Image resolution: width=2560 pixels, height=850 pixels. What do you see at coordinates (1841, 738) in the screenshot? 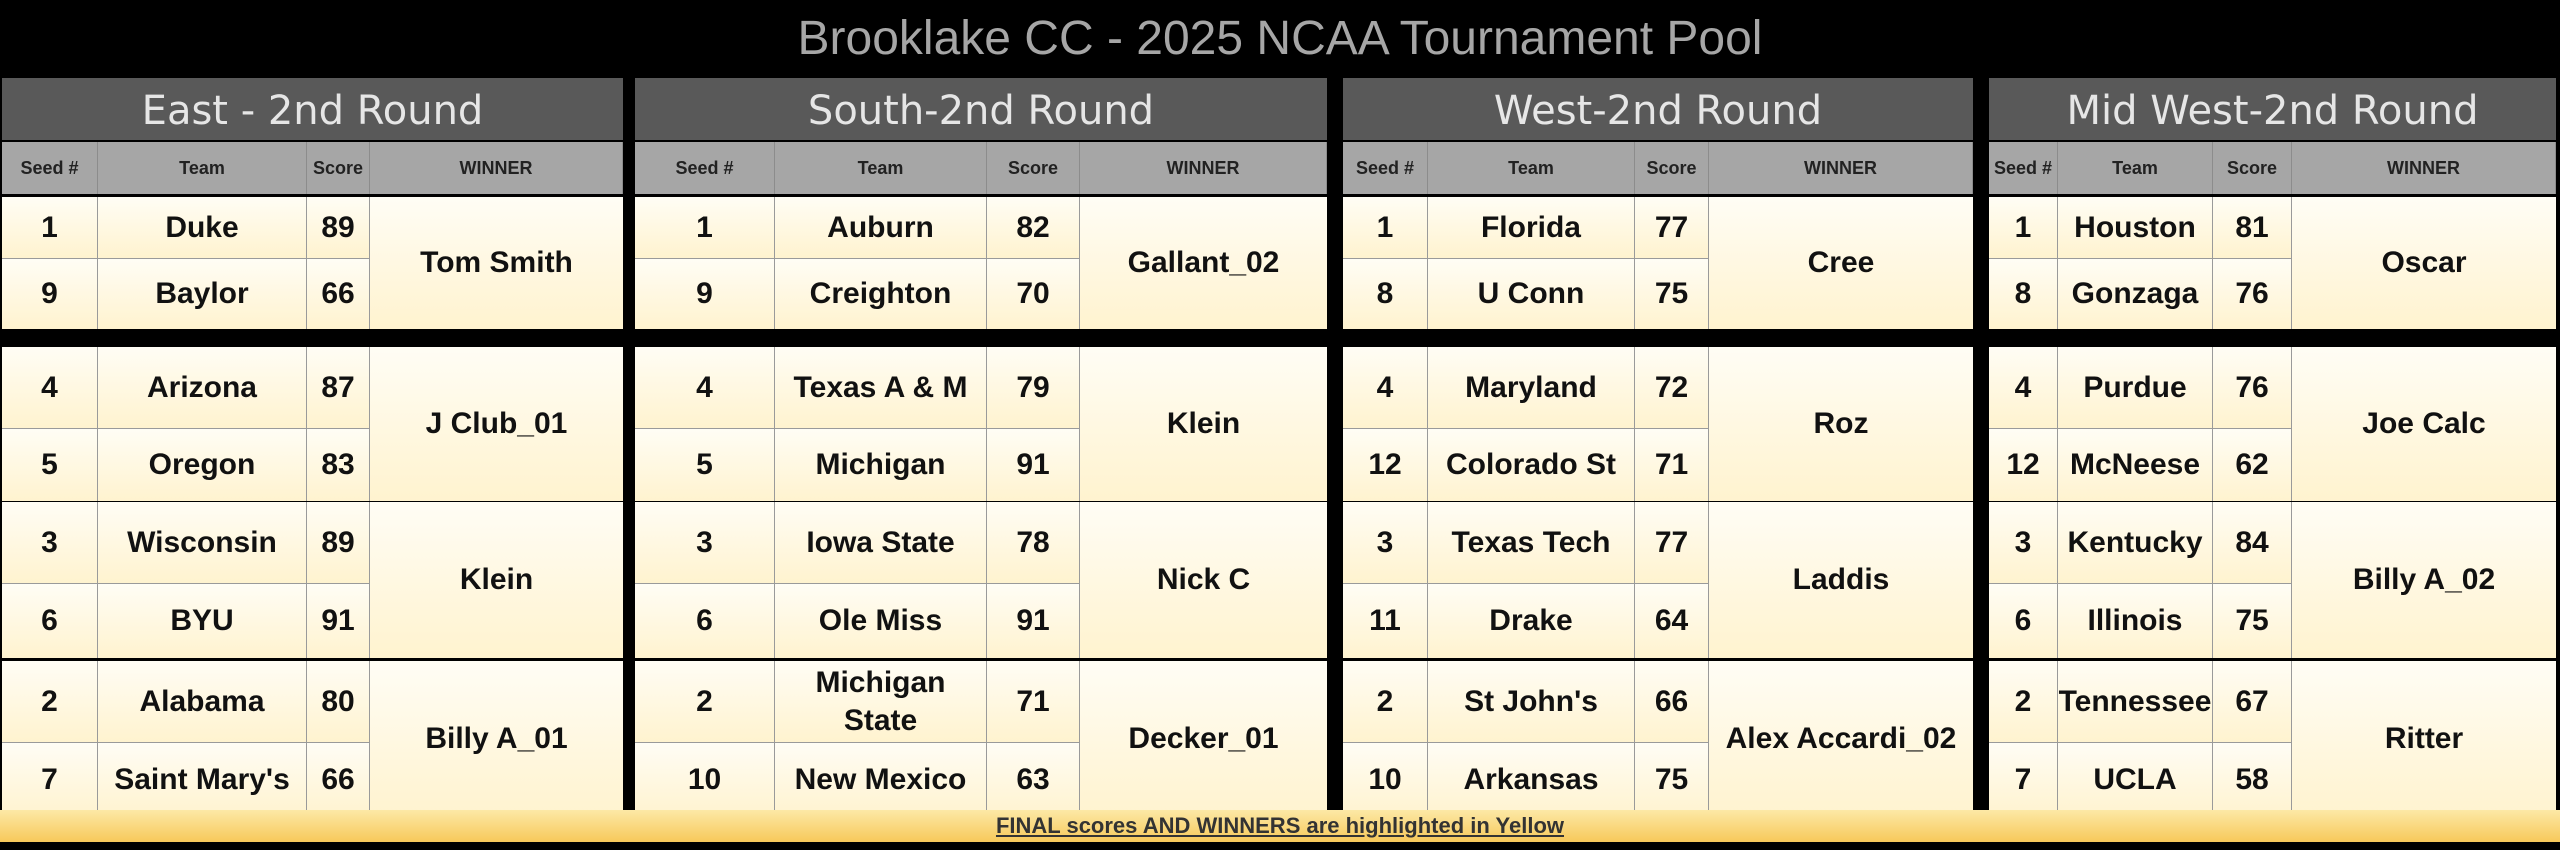
I see `winner-cell: Alex Accardi_02` at bounding box center [1841, 738].